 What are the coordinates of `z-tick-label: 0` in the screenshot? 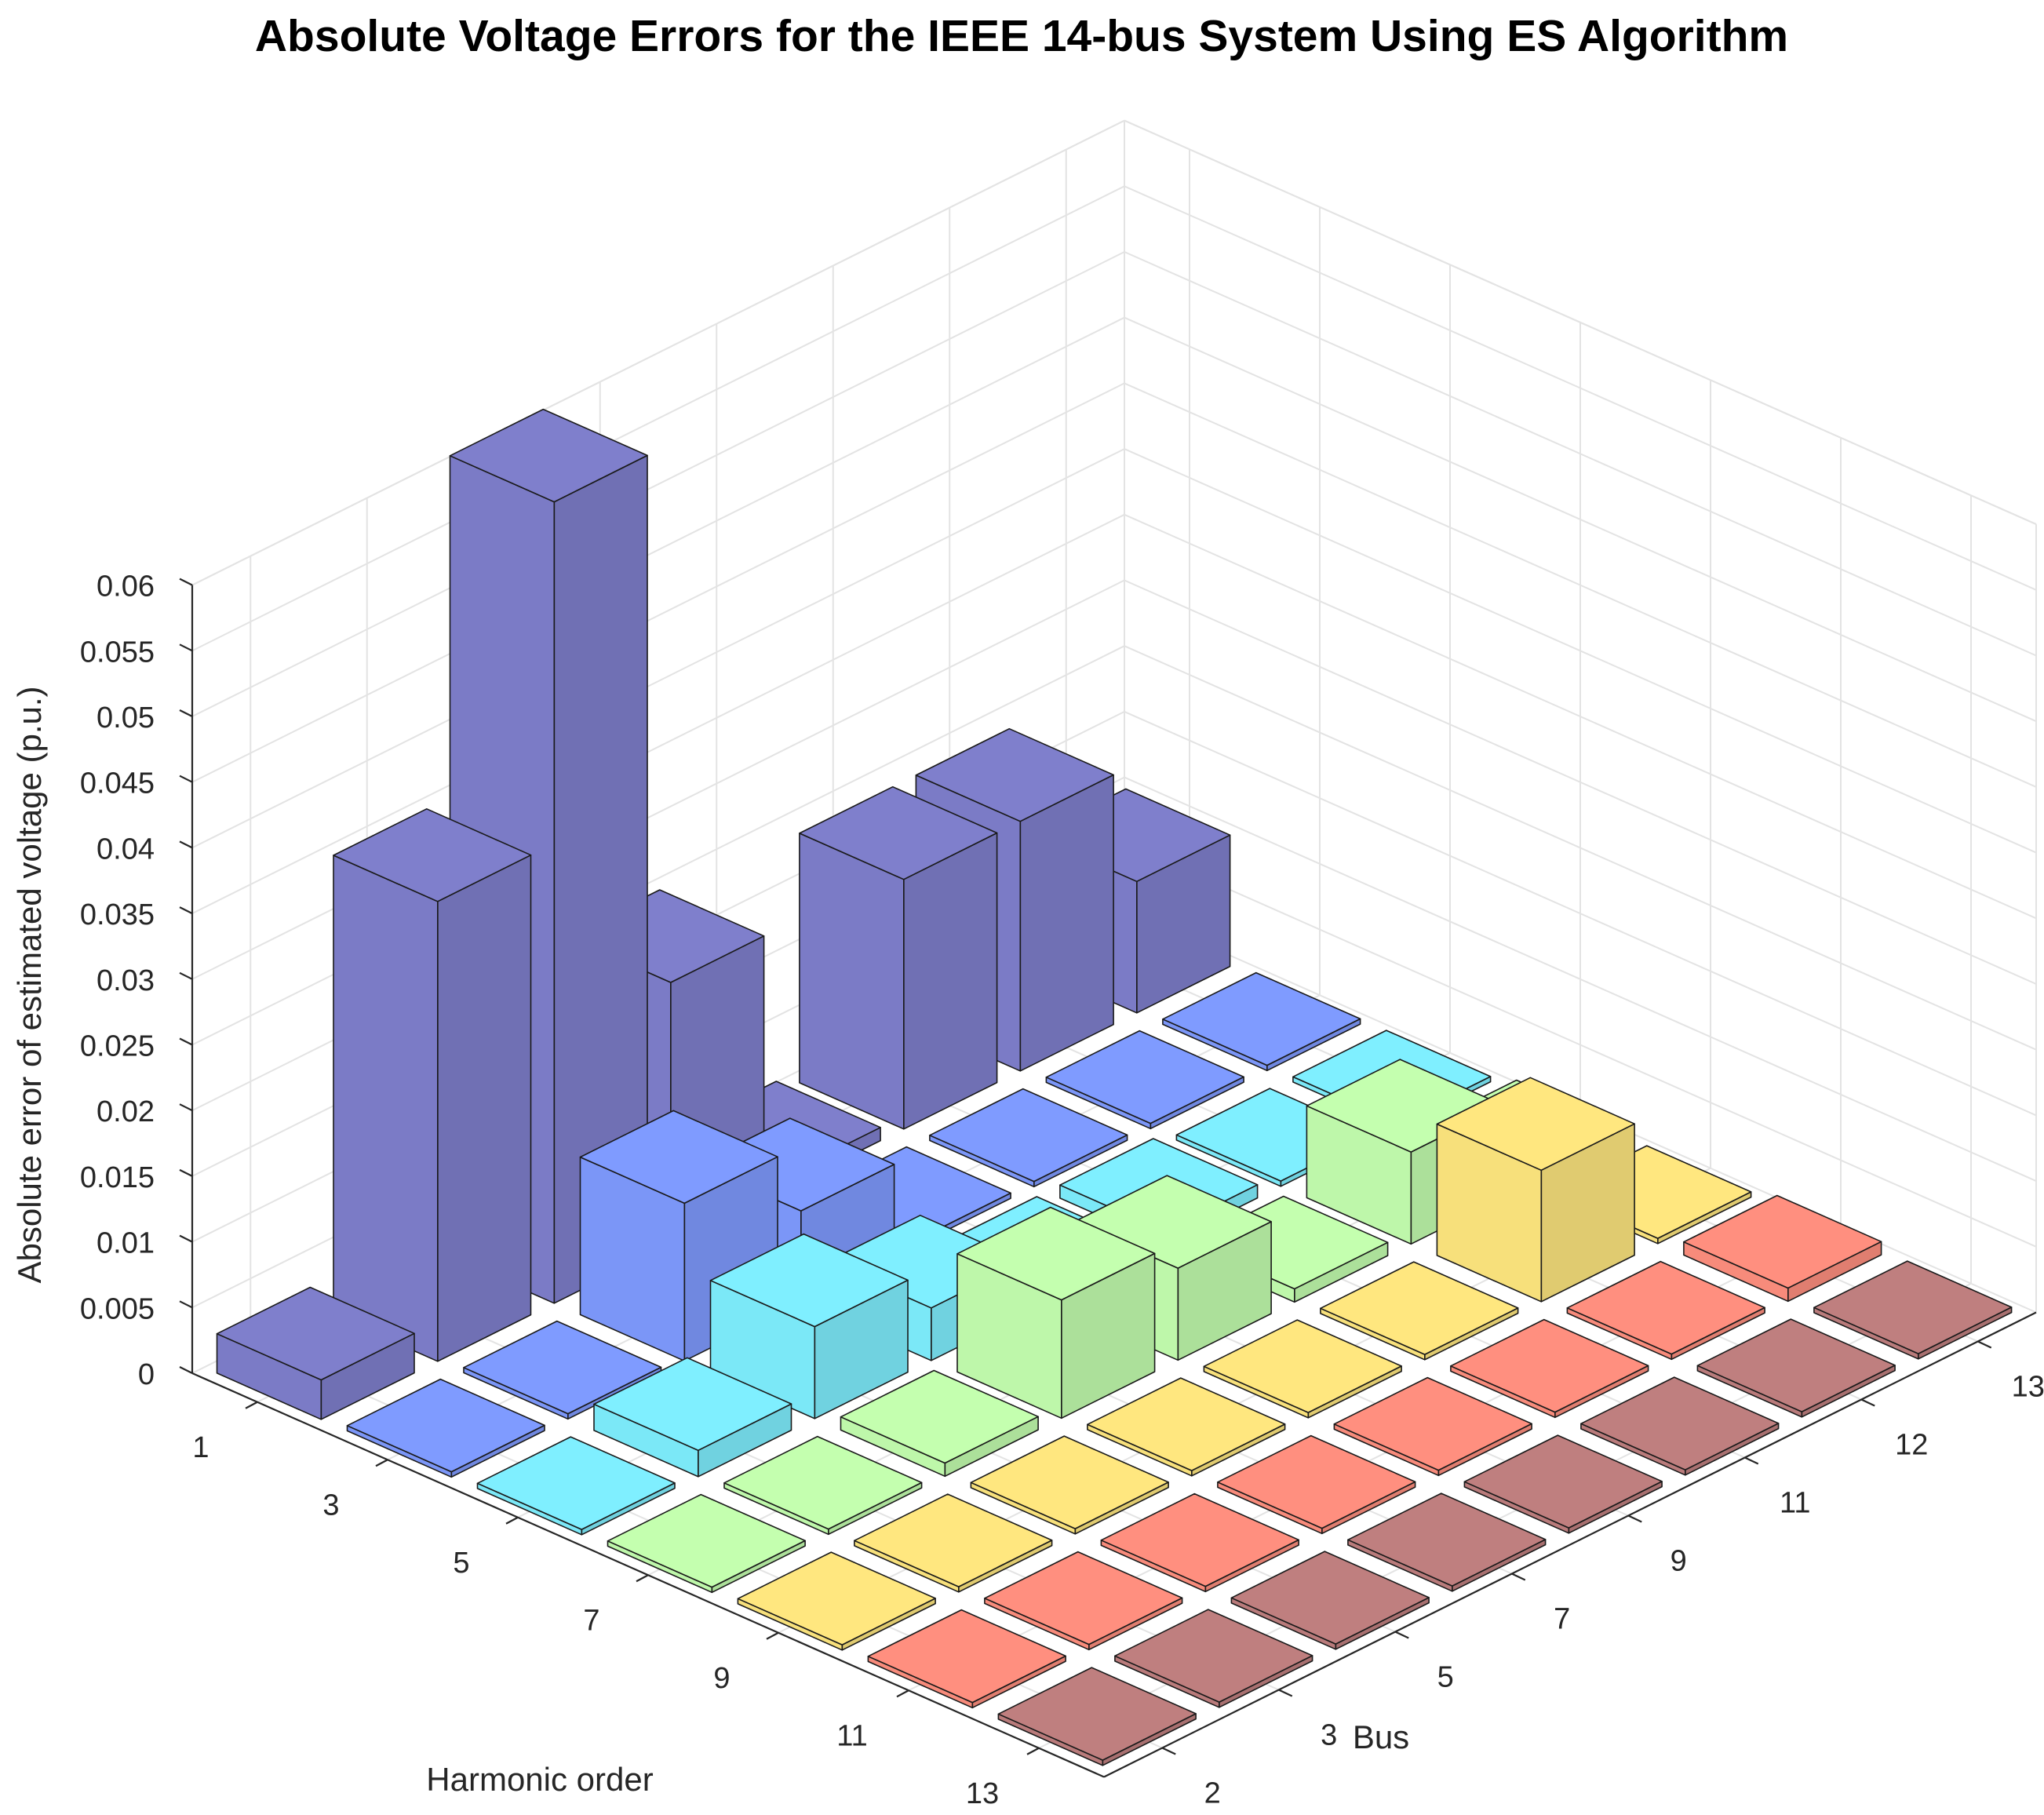 It's located at (146, 1374).